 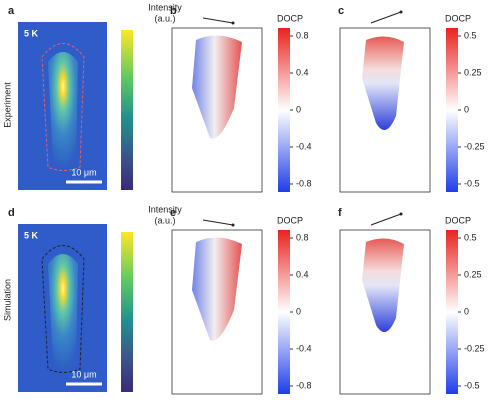 I want to click on panel-label: c, so click(x=341, y=11).